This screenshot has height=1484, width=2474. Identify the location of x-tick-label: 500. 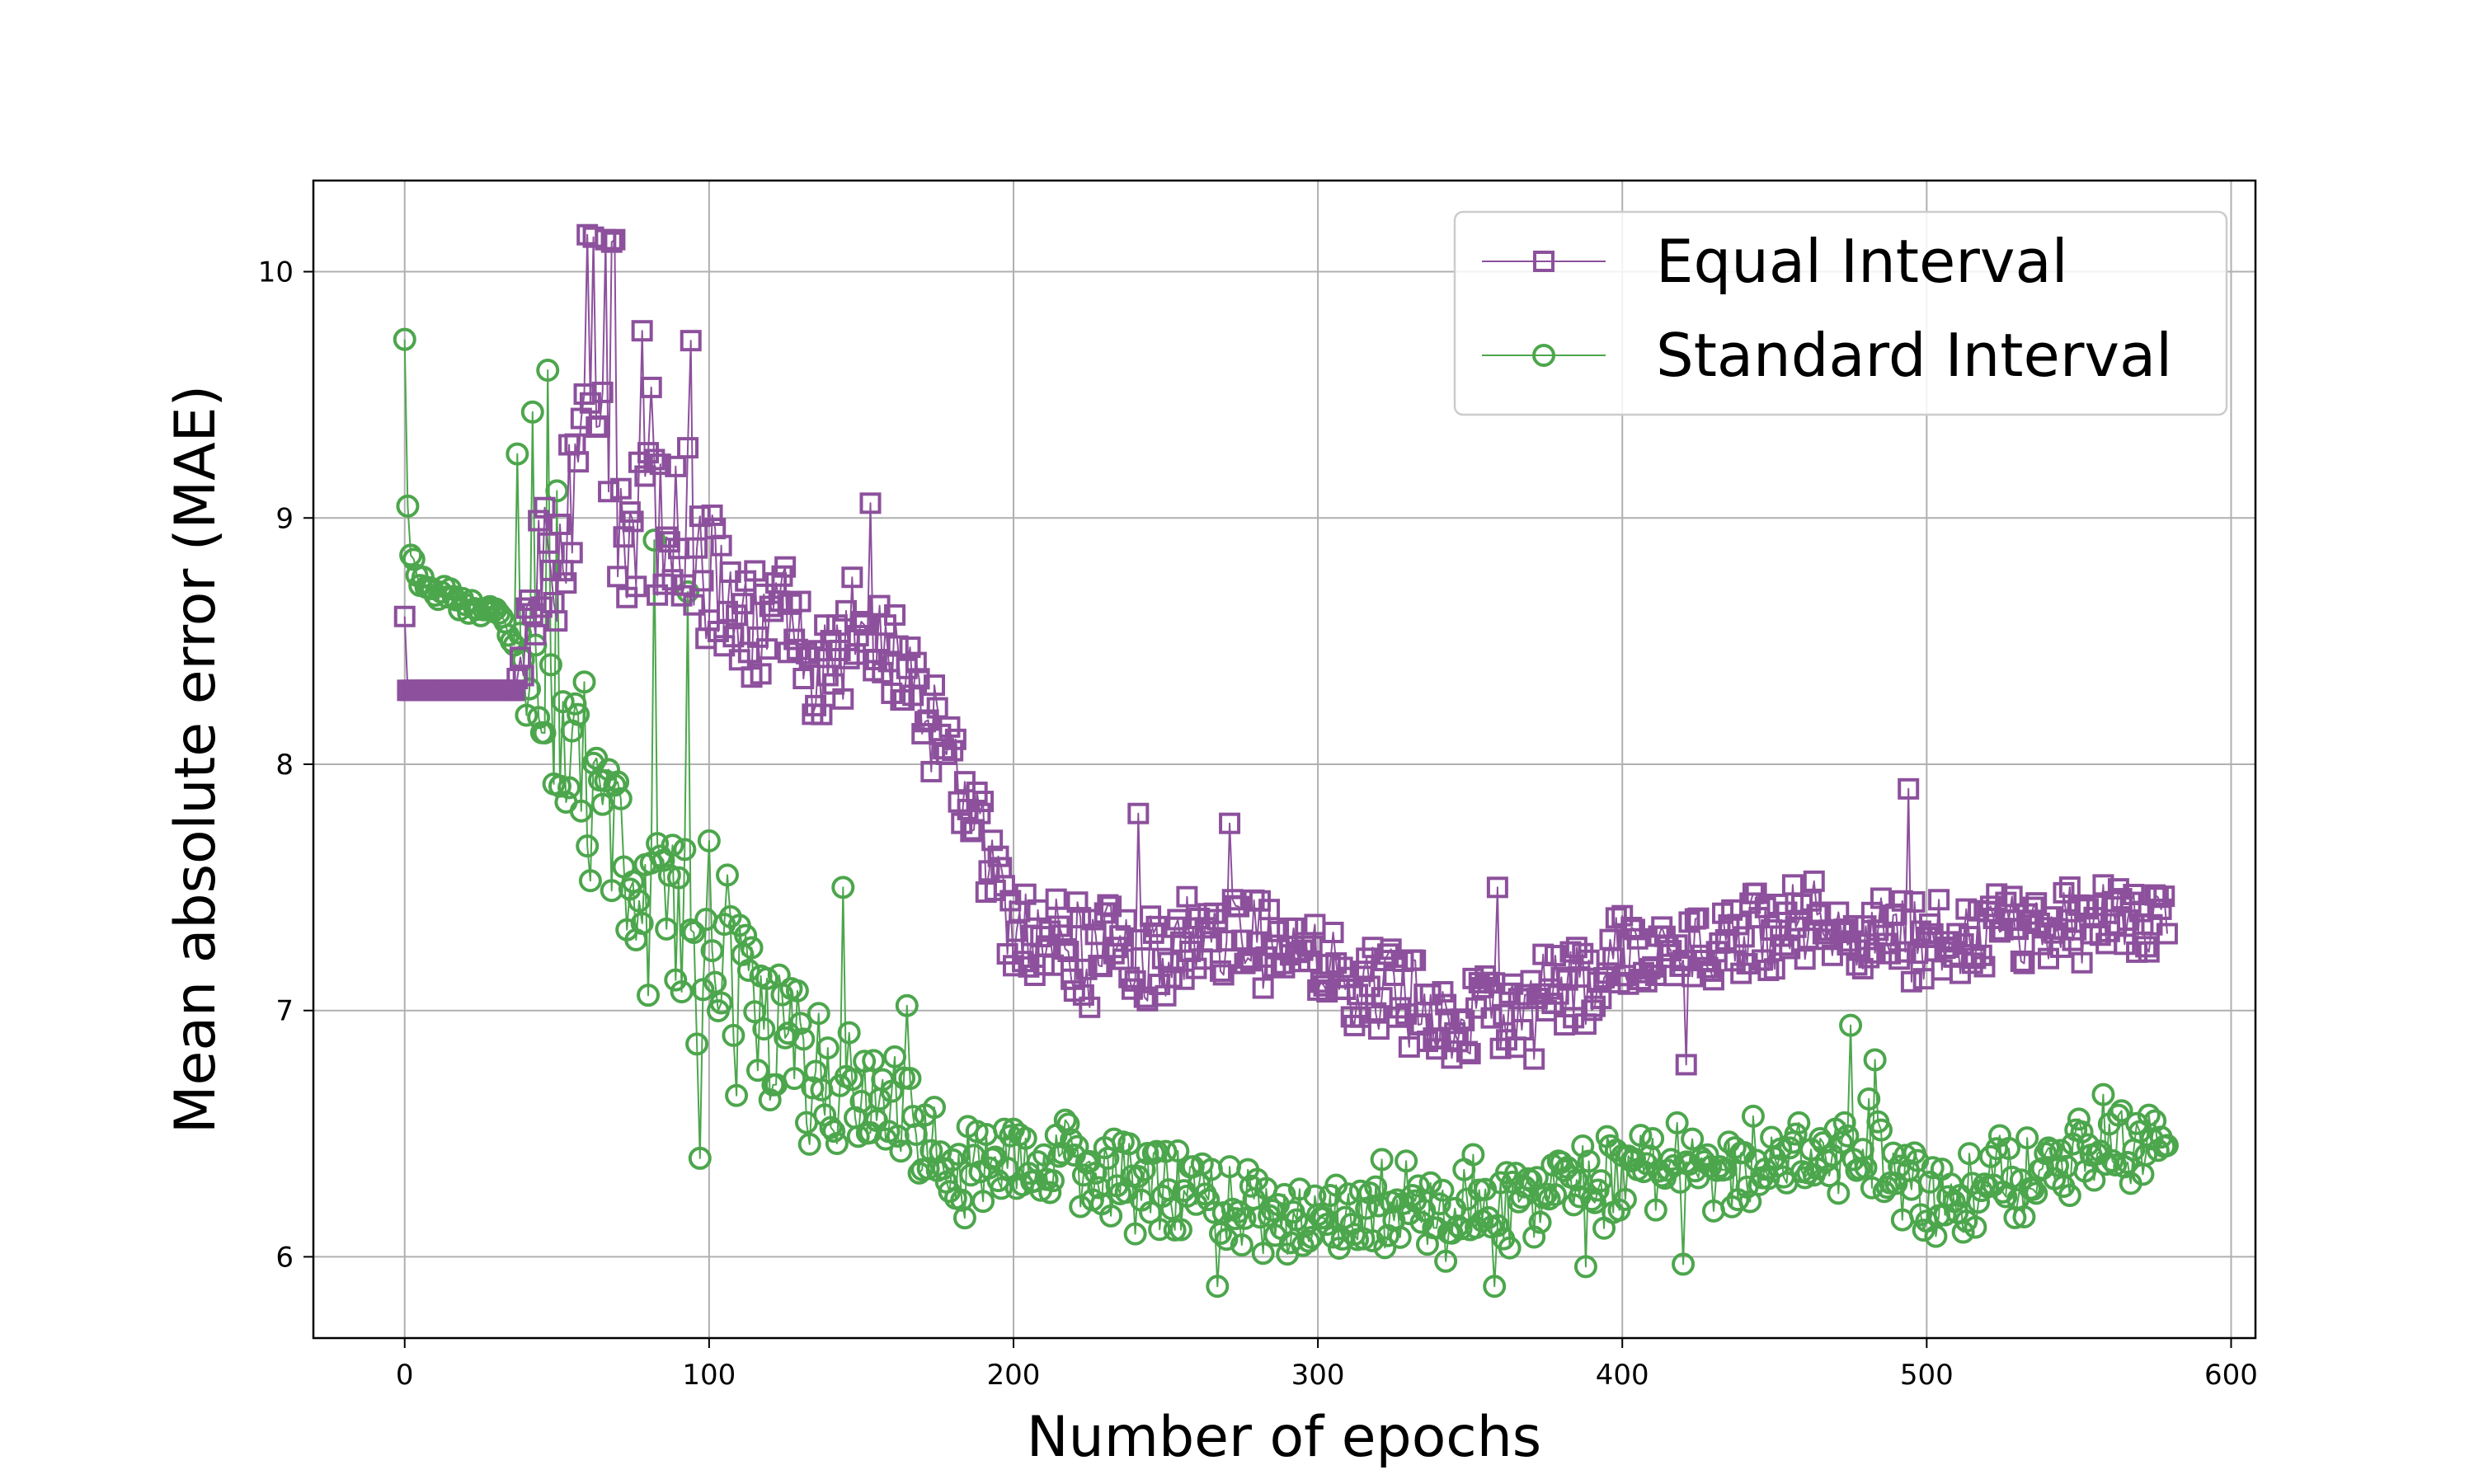
(1927, 1375).